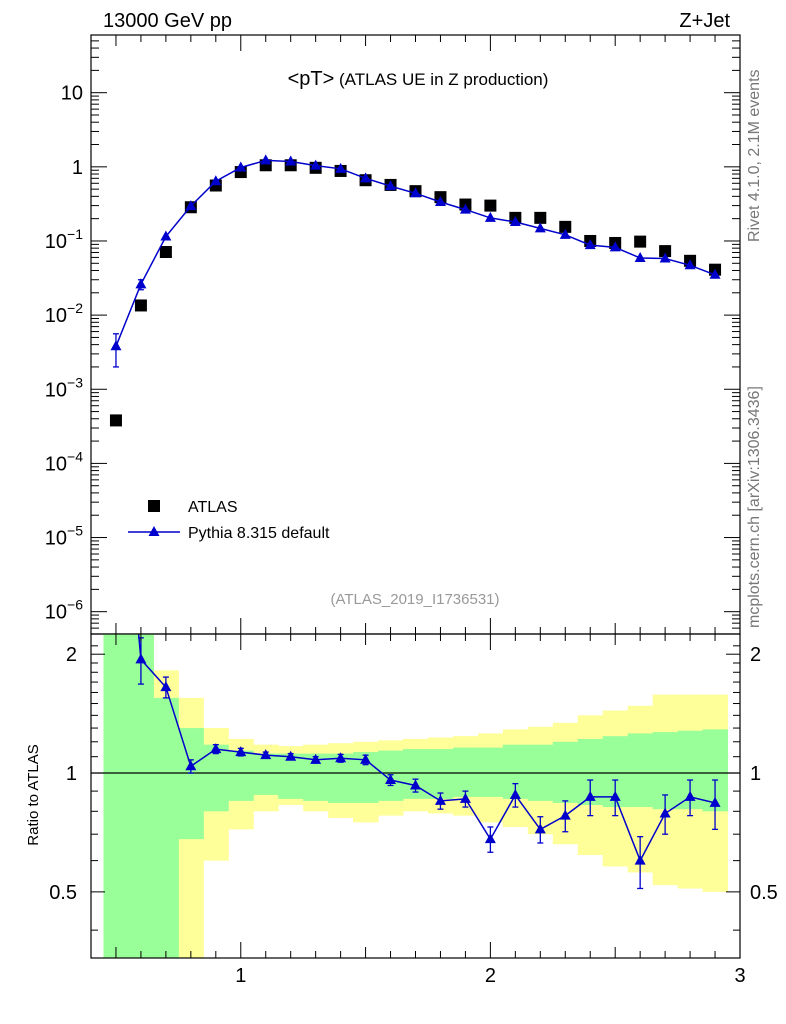  Describe the element at coordinates (755, 655) in the screenshot. I see `ratio-ytick-label-right: 2` at that location.